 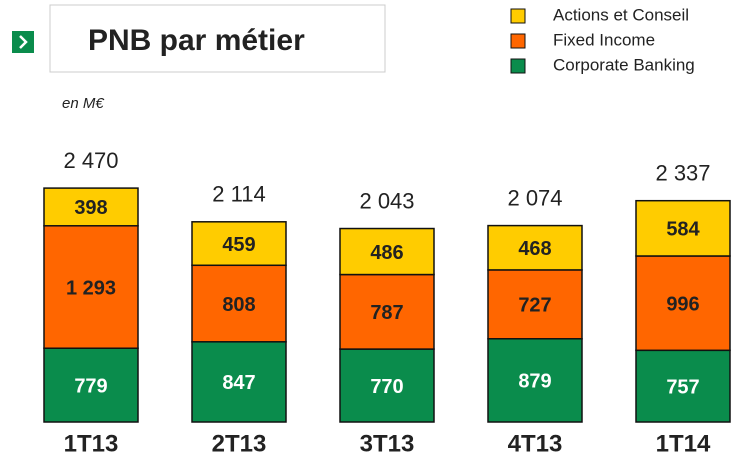 I want to click on value-label: 398, so click(x=90, y=208).